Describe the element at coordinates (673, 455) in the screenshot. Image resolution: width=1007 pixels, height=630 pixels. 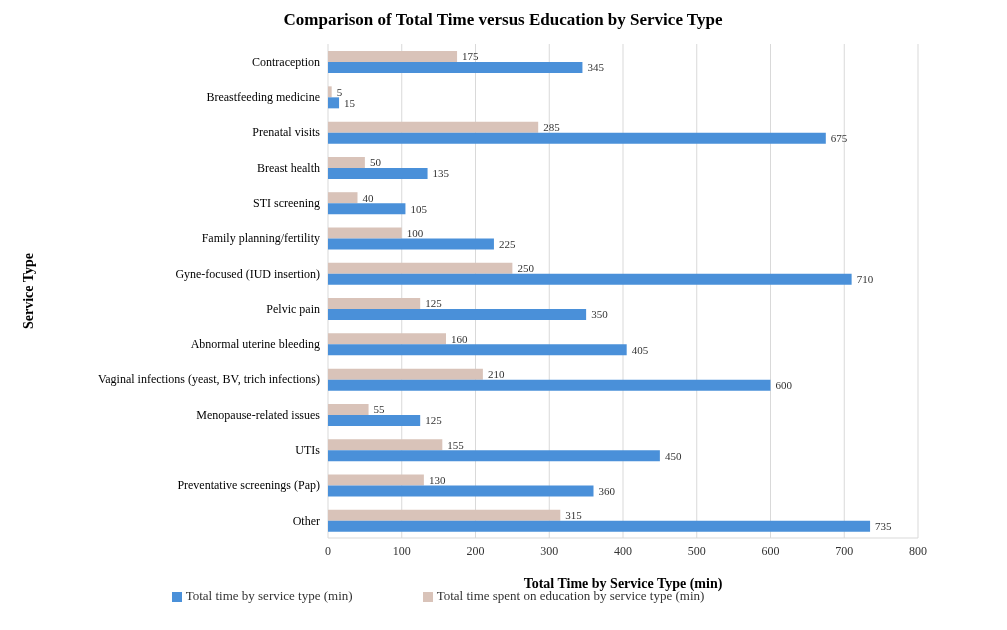
I see `data-label: 450` at that location.